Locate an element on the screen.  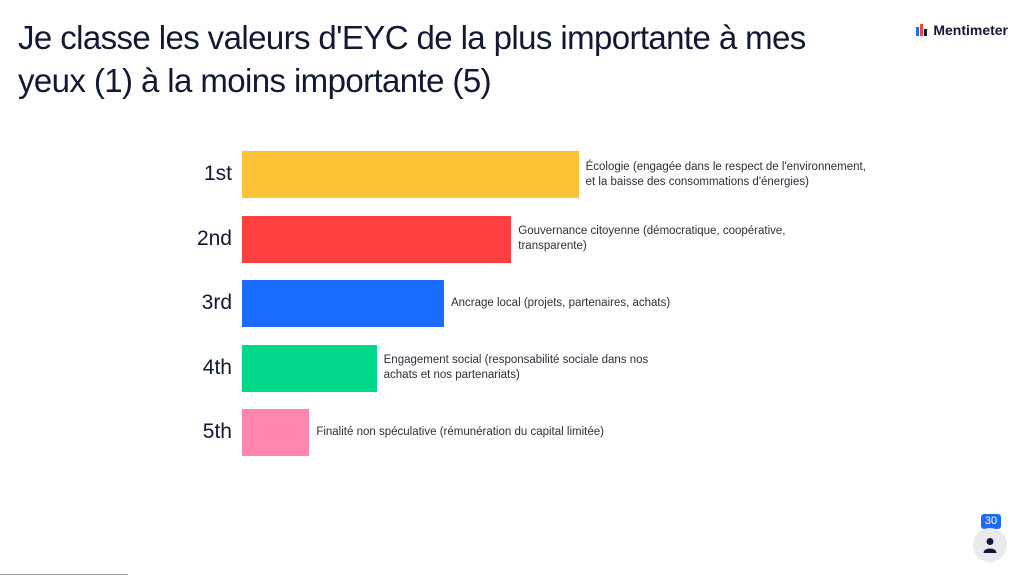
brand-logo: Mentimeter is located at coordinates (962, 30).